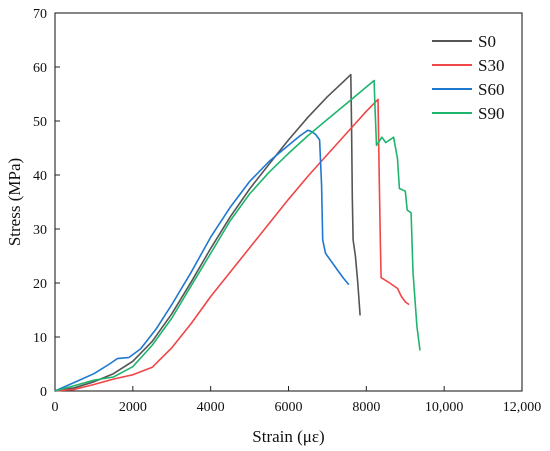  I want to click on x-tick-label: 6000, so click(289, 407).